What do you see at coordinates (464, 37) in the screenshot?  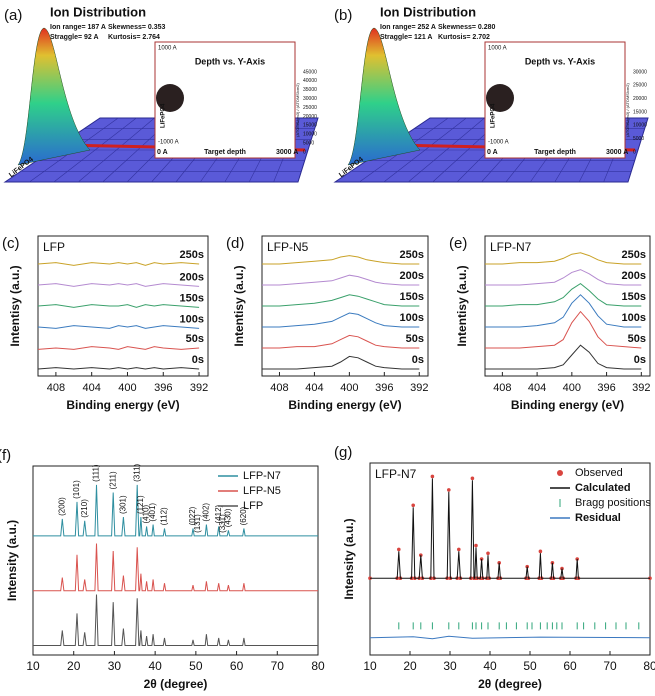 I see `srim-stat: Kurtosis= 2.702` at bounding box center [464, 37].